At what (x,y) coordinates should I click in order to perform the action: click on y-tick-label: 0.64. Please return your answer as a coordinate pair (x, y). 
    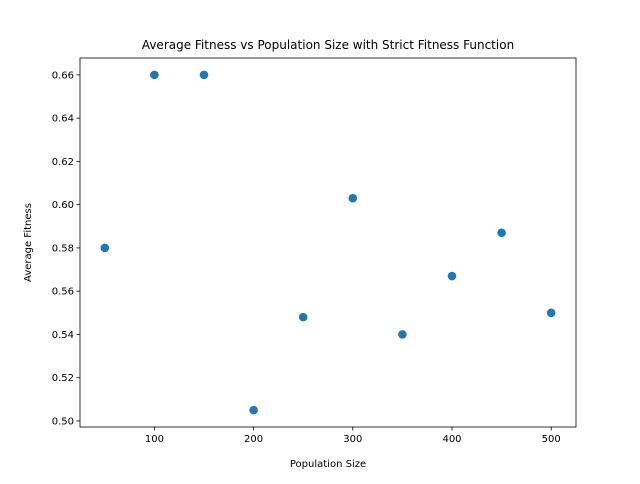
    Looking at the image, I should click on (63, 119).